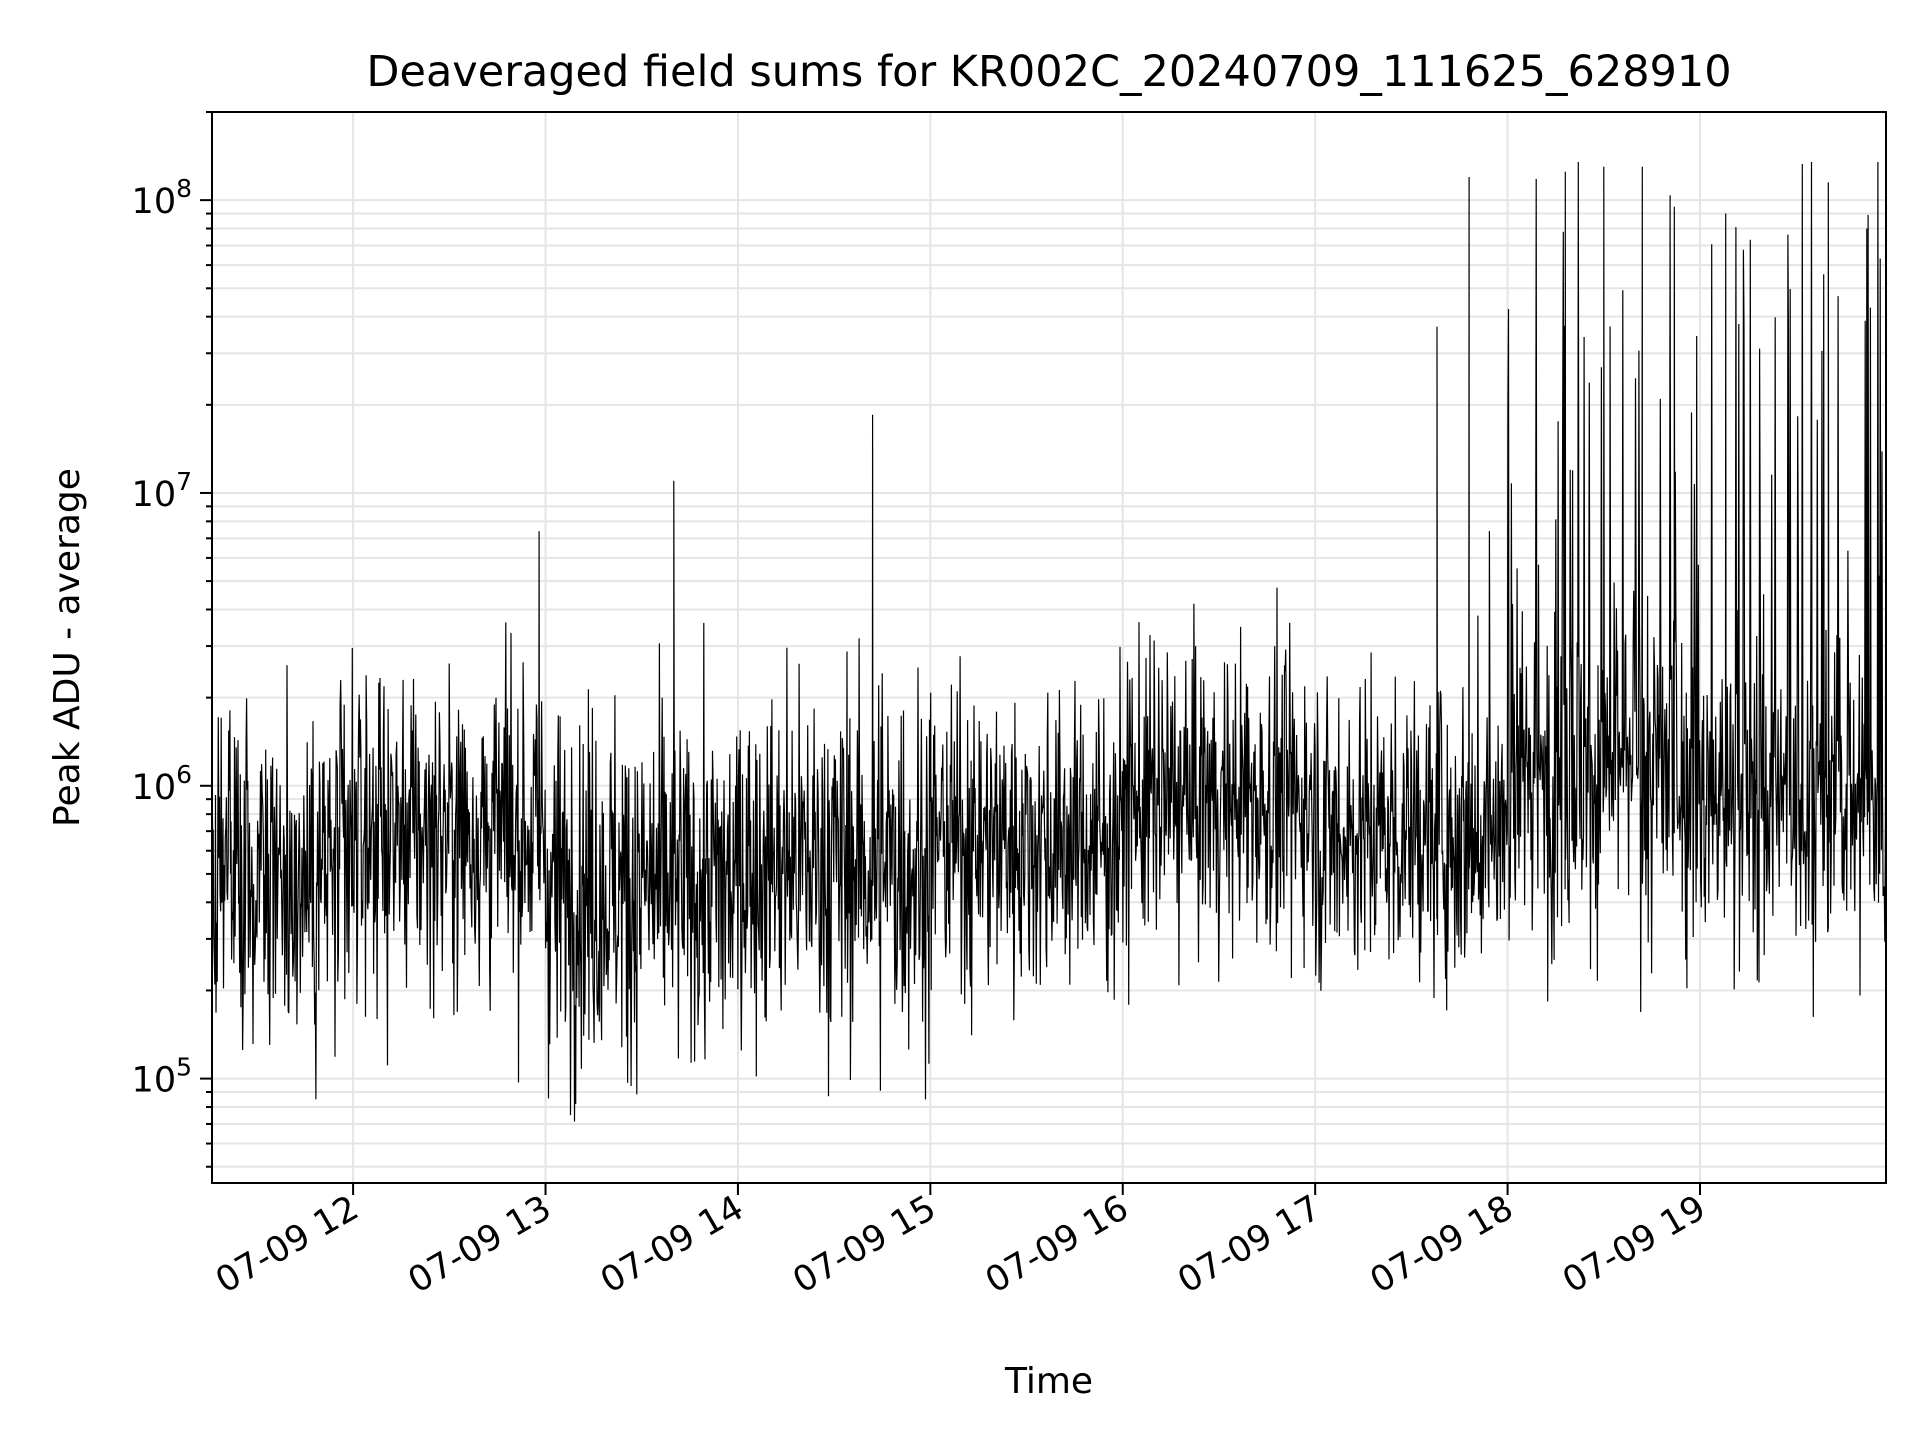 This screenshot has height=1440, width=1920. I want to click on x-axis-label: Time, so click(1048, 1381).